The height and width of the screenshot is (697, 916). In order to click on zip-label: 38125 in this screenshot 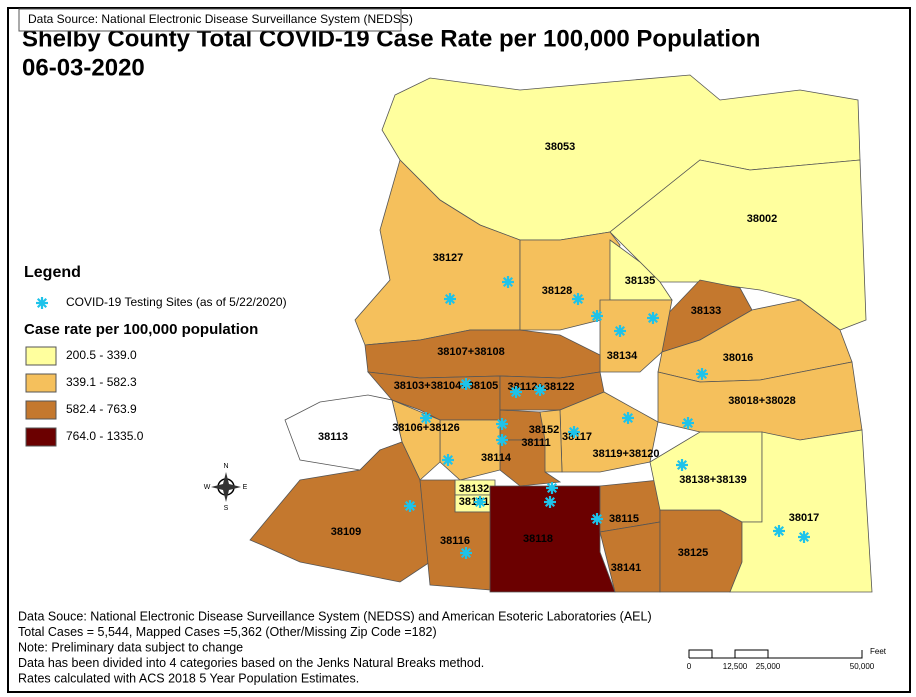, I will do `click(693, 553)`.